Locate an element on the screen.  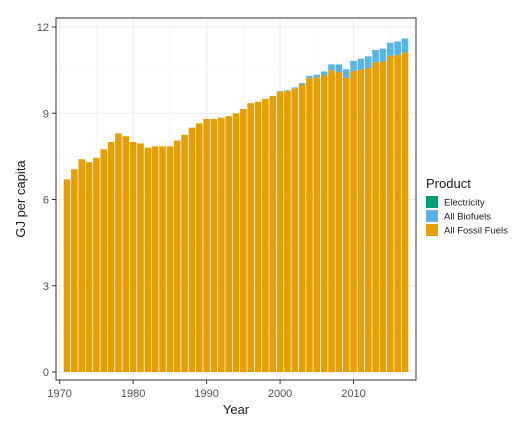
bar-all-fossil-fuels-2014 is located at coordinates (383, 216).